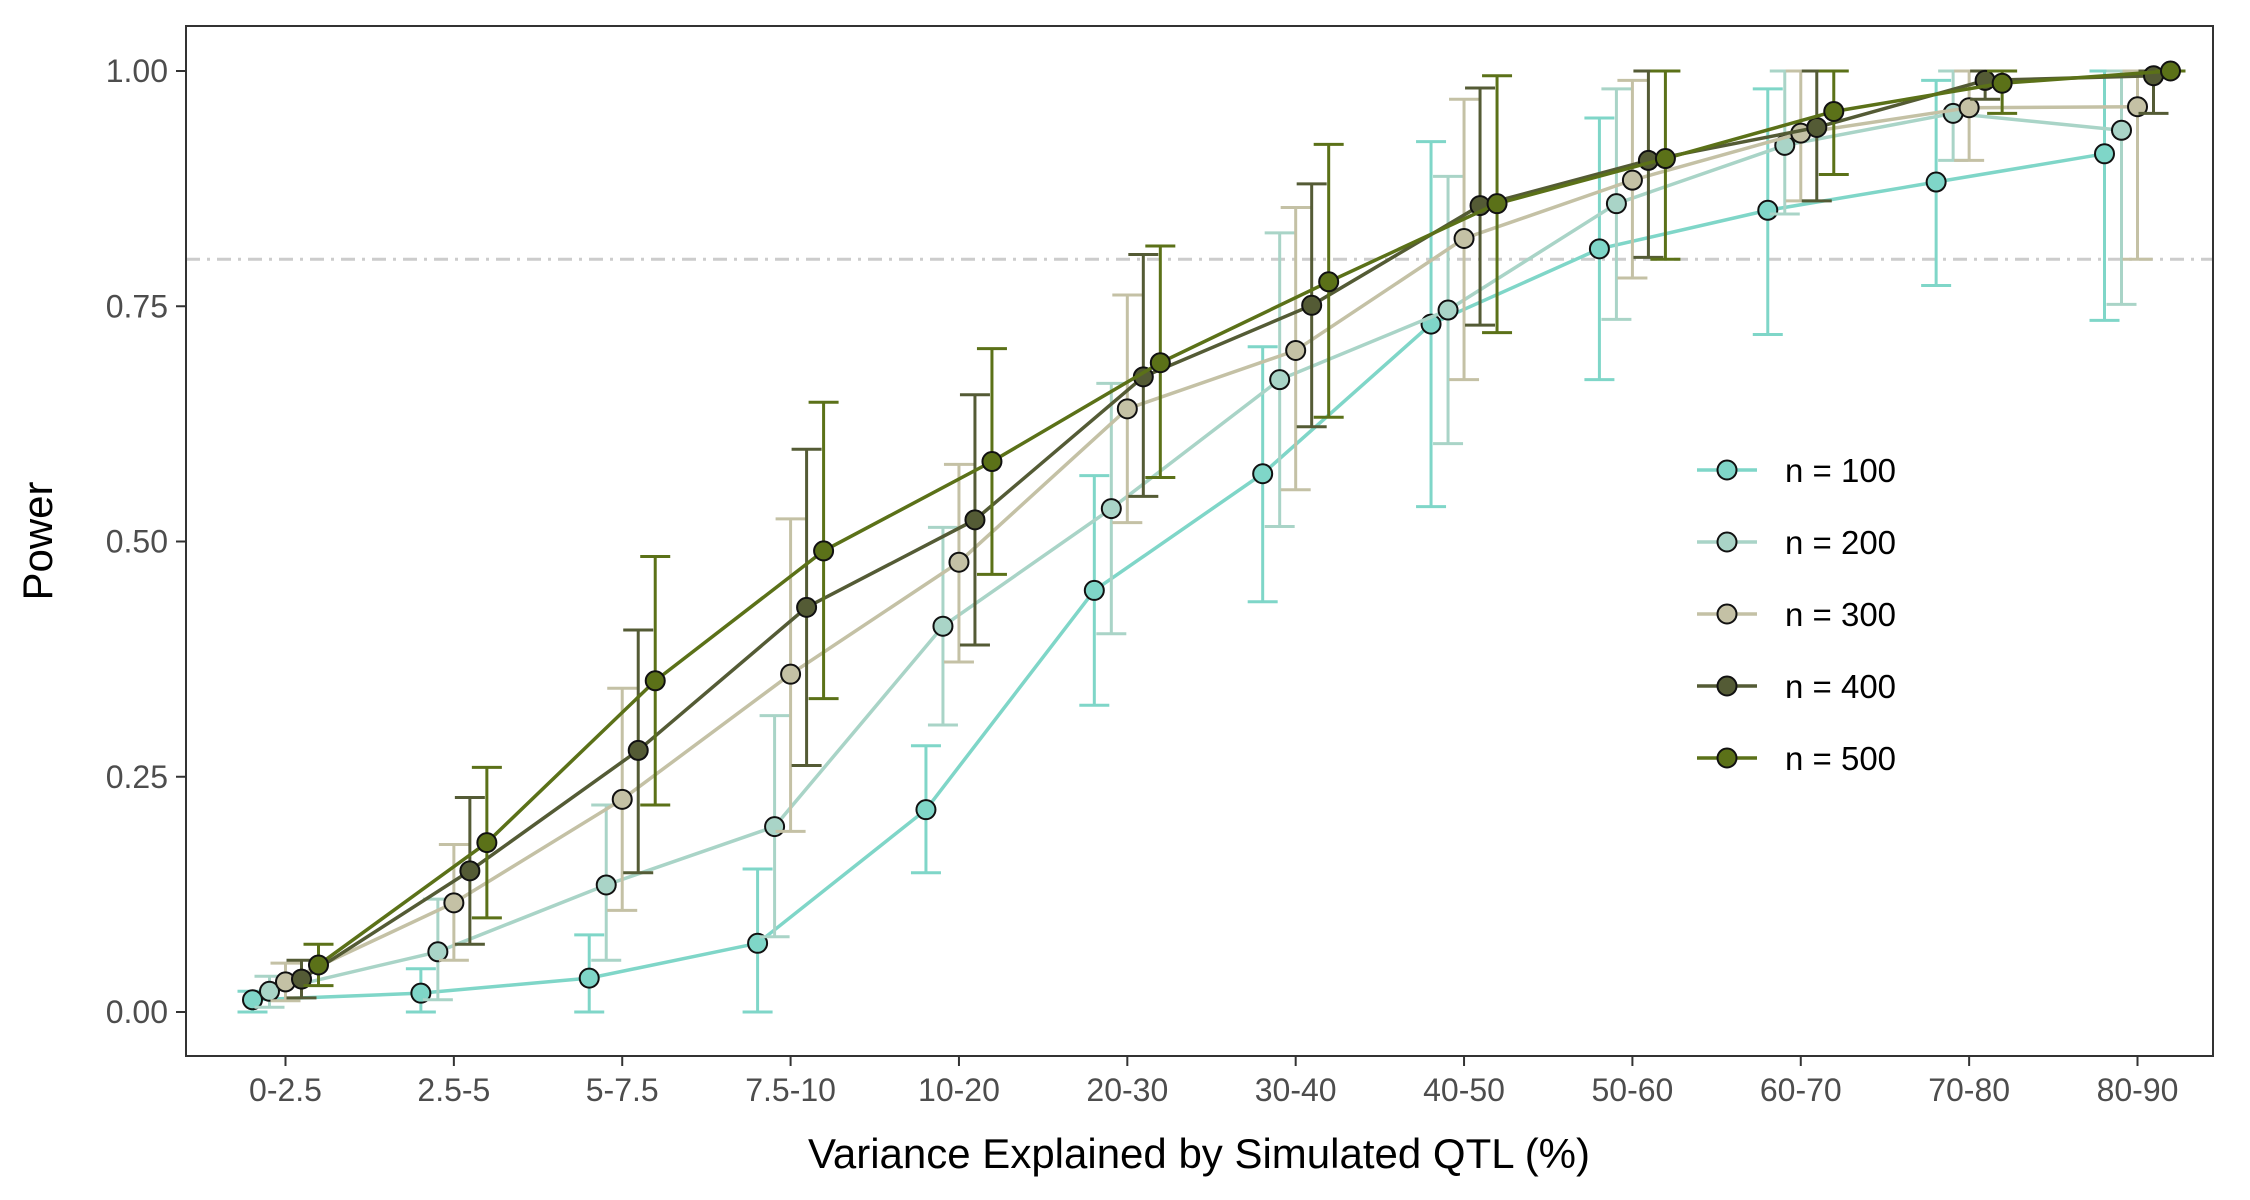  I want to click on x-tick-label: 10-20, so click(959, 1090).